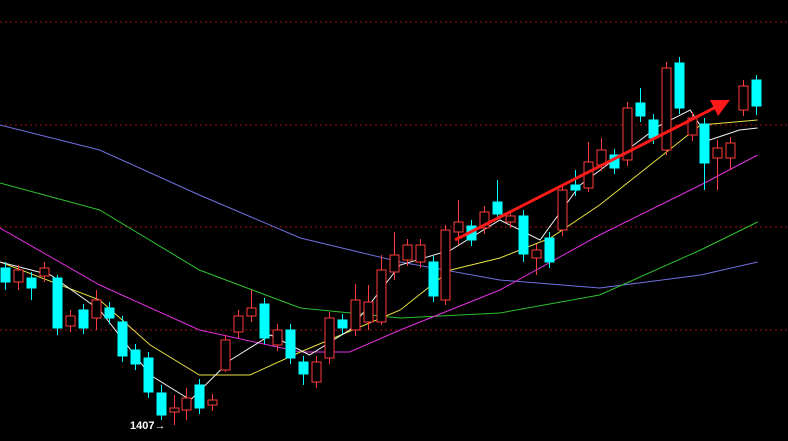 The height and width of the screenshot is (441, 788). I want to click on trend-arrow, so click(592, 170).